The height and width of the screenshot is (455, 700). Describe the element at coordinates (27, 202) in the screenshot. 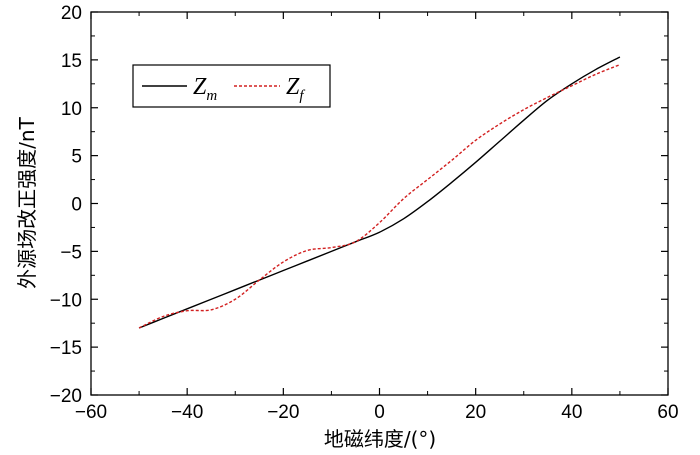

I see `y-axis-title: 外源场改正强度/nT` at that location.